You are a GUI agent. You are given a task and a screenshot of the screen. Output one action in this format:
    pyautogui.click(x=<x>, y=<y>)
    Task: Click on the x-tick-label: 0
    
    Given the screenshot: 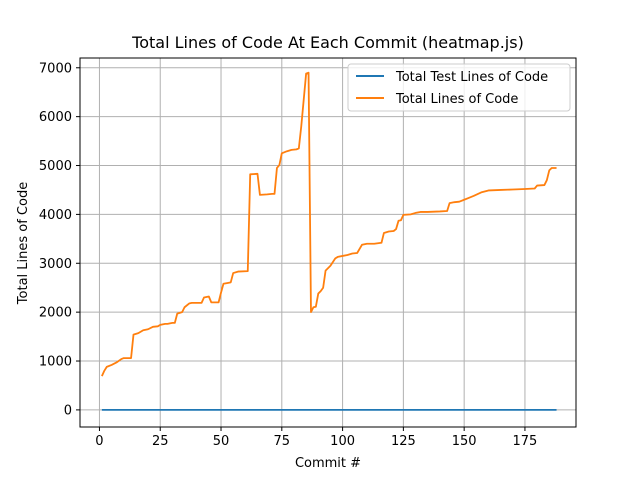 What is the action you would take?
    pyautogui.click(x=99, y=441)
    